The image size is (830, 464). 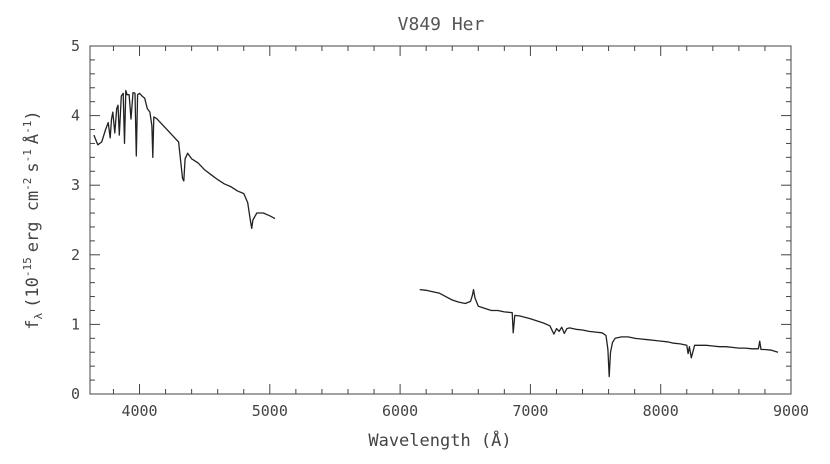 What do you see at coordinates (530, 411) in the screenshot?
I see `x-tick-label: 7000` at bounding box center [530, 411].